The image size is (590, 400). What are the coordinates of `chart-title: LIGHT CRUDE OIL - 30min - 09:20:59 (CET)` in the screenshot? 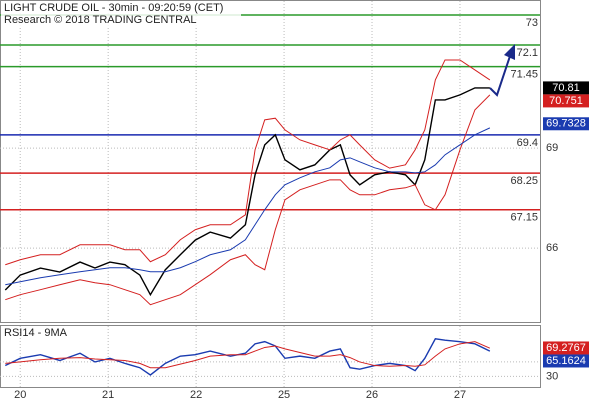 It's located at (113, 8).